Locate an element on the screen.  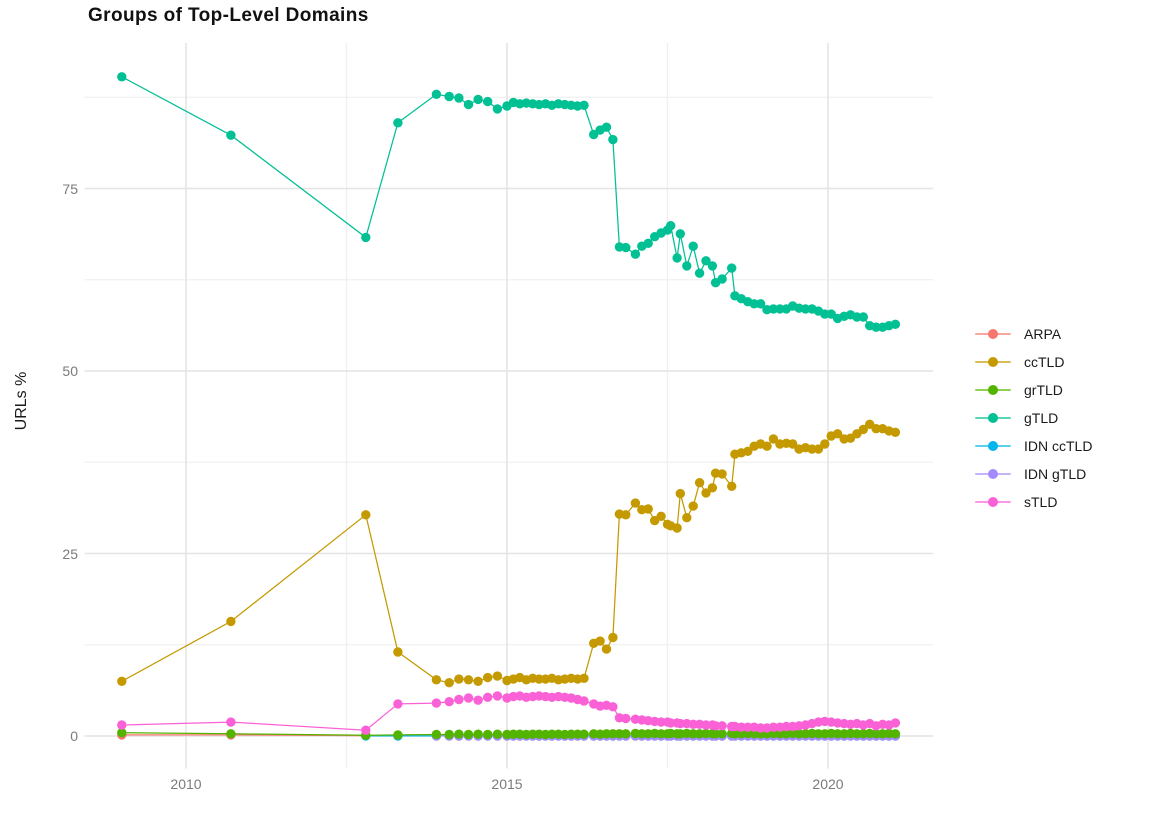
legend-item-stld: sTLD is located at coordinates (1033, 502).